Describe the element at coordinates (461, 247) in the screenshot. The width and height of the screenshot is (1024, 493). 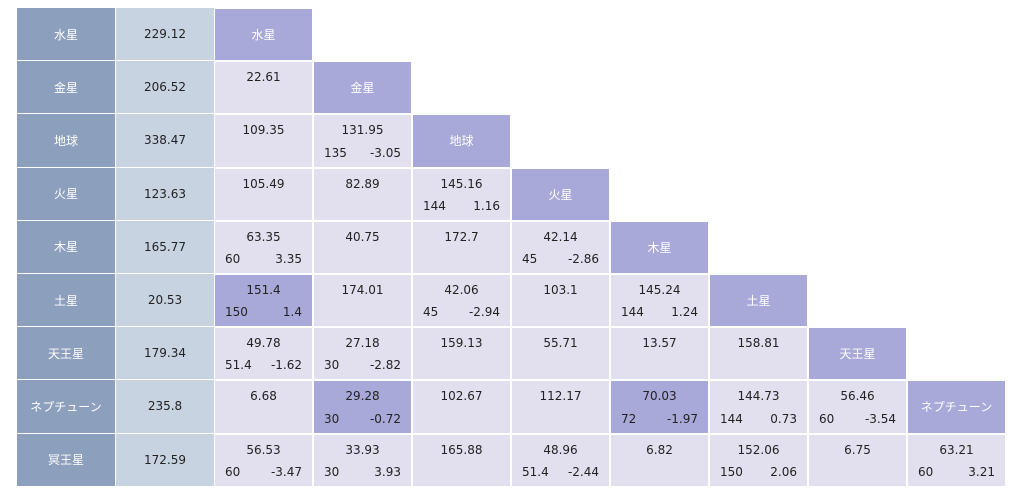
I see `aspect-cell: 172.7` at that location.